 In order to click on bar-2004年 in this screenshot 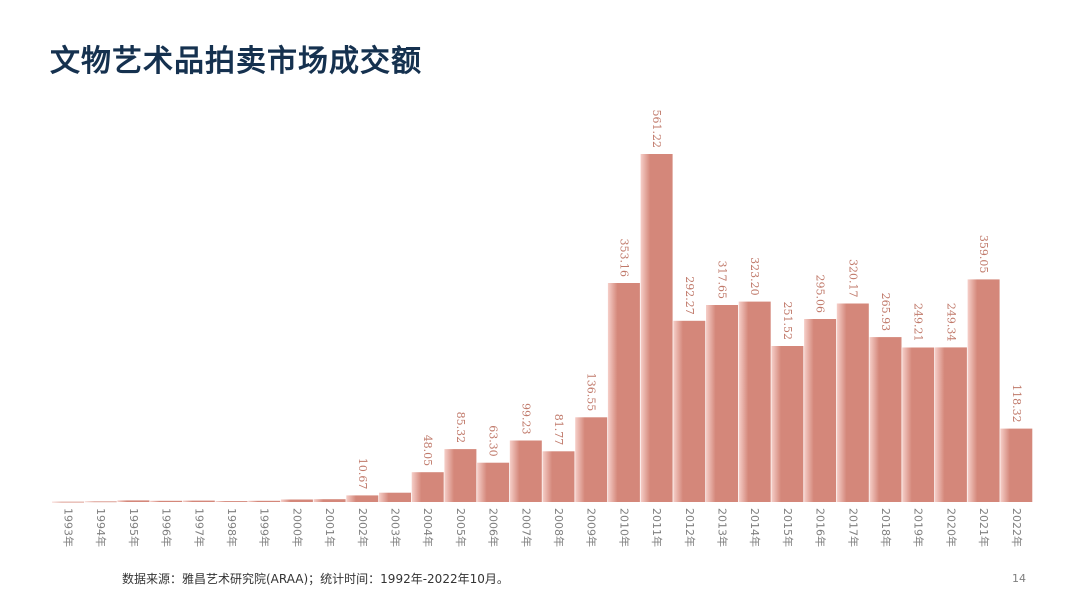, I will do `click(427, 487)`.